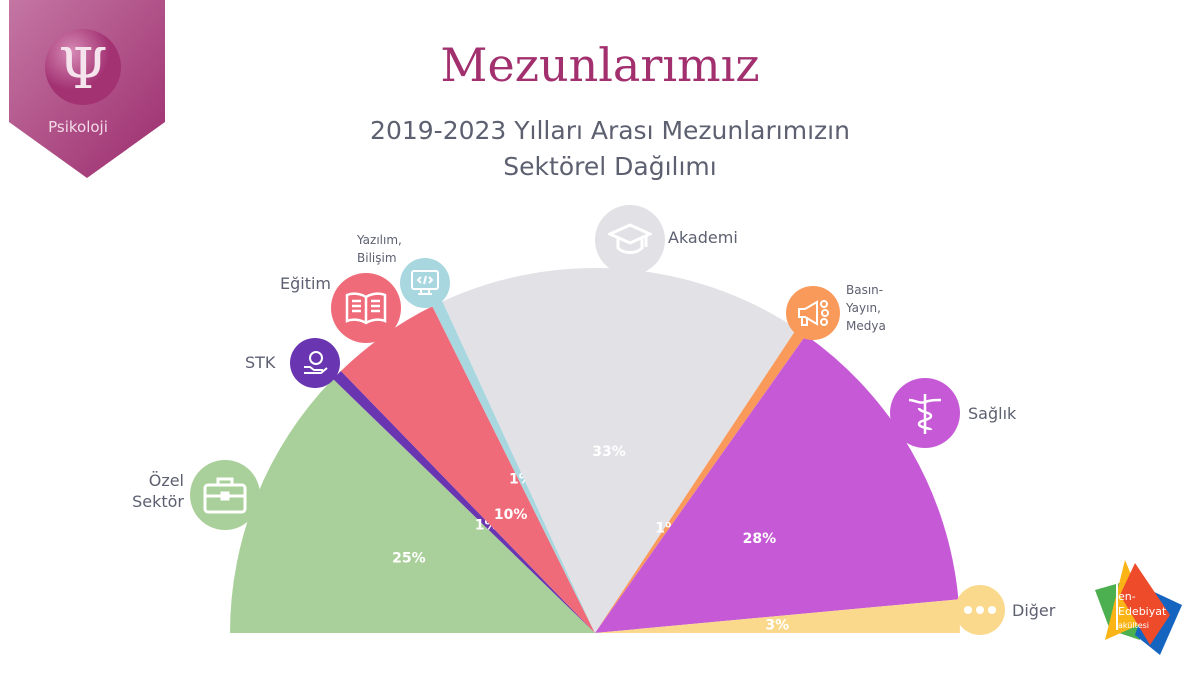 Image resolution: width=1200 pixels, height=675 pixels. Describe the element at coordinates (409, 559) in the screenshot. I see `pie-label-0: 25%` at that location.